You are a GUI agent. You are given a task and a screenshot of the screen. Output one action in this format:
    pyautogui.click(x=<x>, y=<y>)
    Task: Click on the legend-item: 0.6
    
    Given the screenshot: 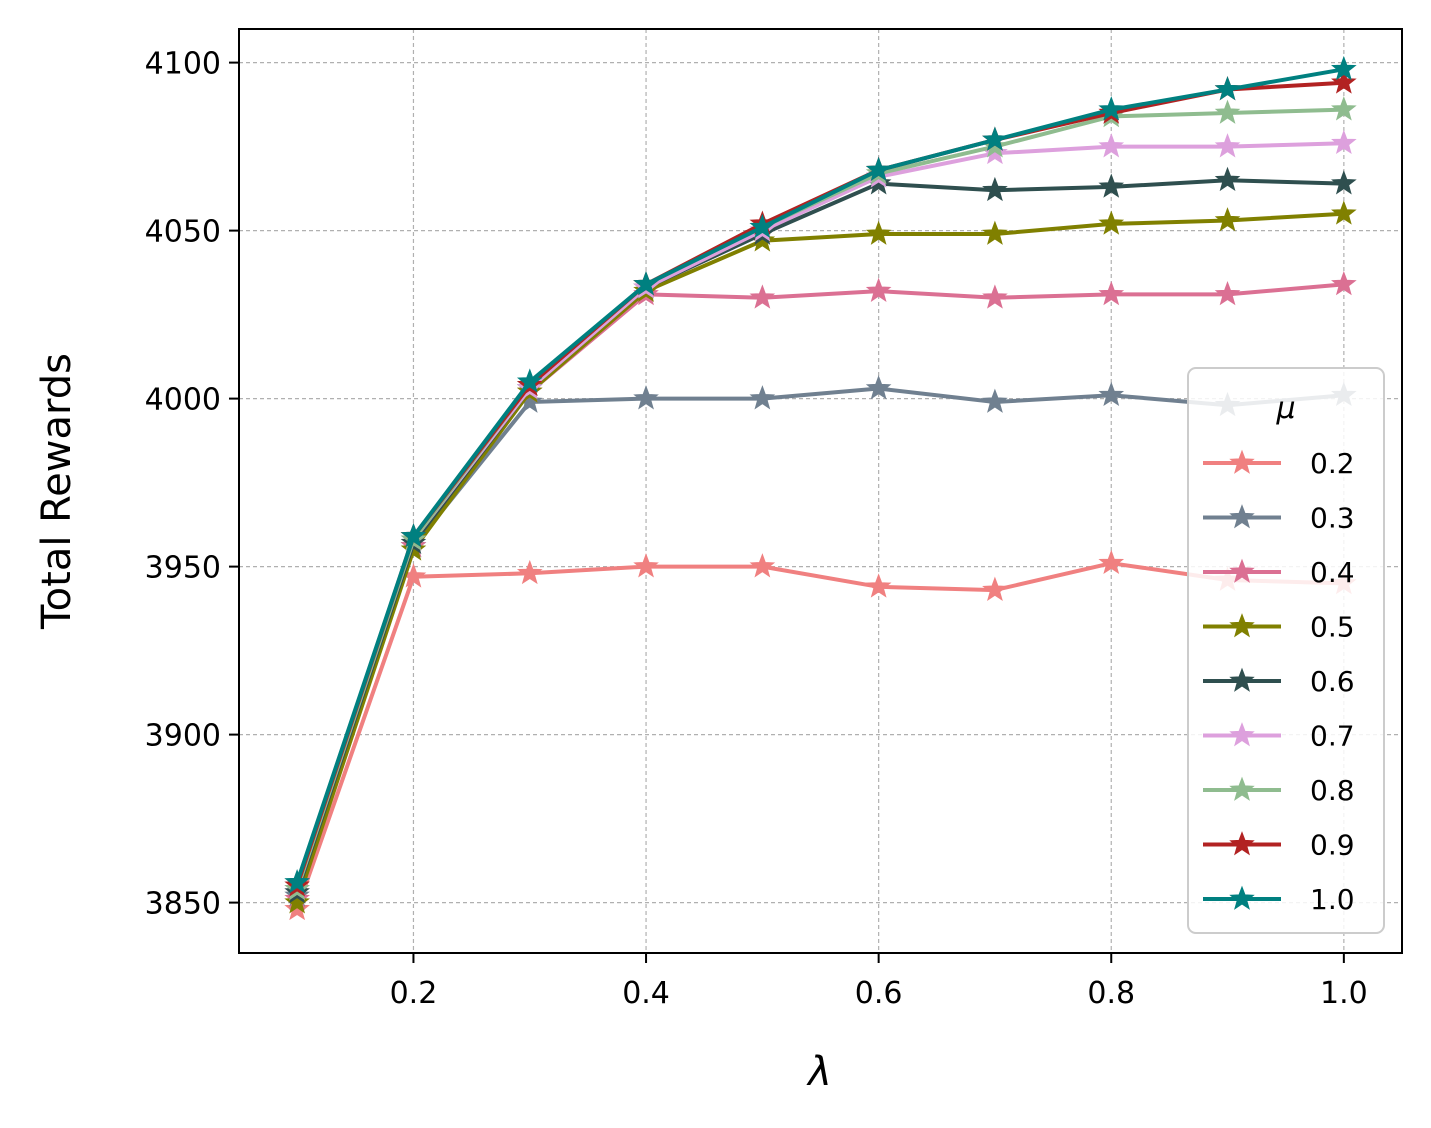 What is the action you would take?
    pyautogui.click(x=1279, y=681)
    